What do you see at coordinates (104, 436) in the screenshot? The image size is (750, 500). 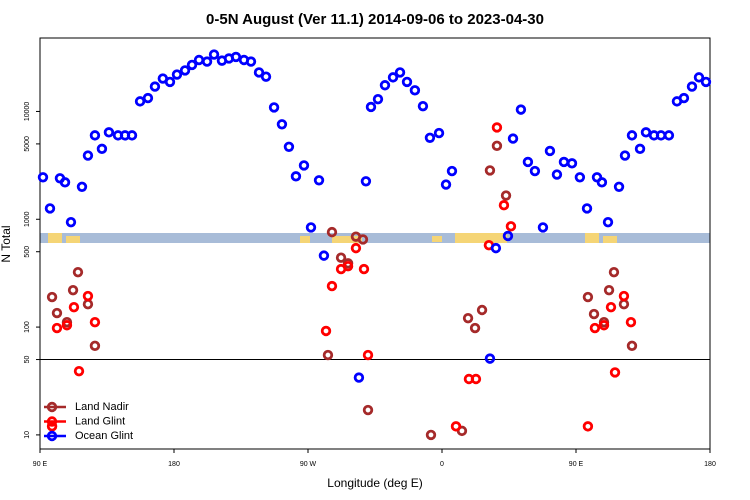 I see `legend-label: Ocean Glint` at bounding box center [104, 436].